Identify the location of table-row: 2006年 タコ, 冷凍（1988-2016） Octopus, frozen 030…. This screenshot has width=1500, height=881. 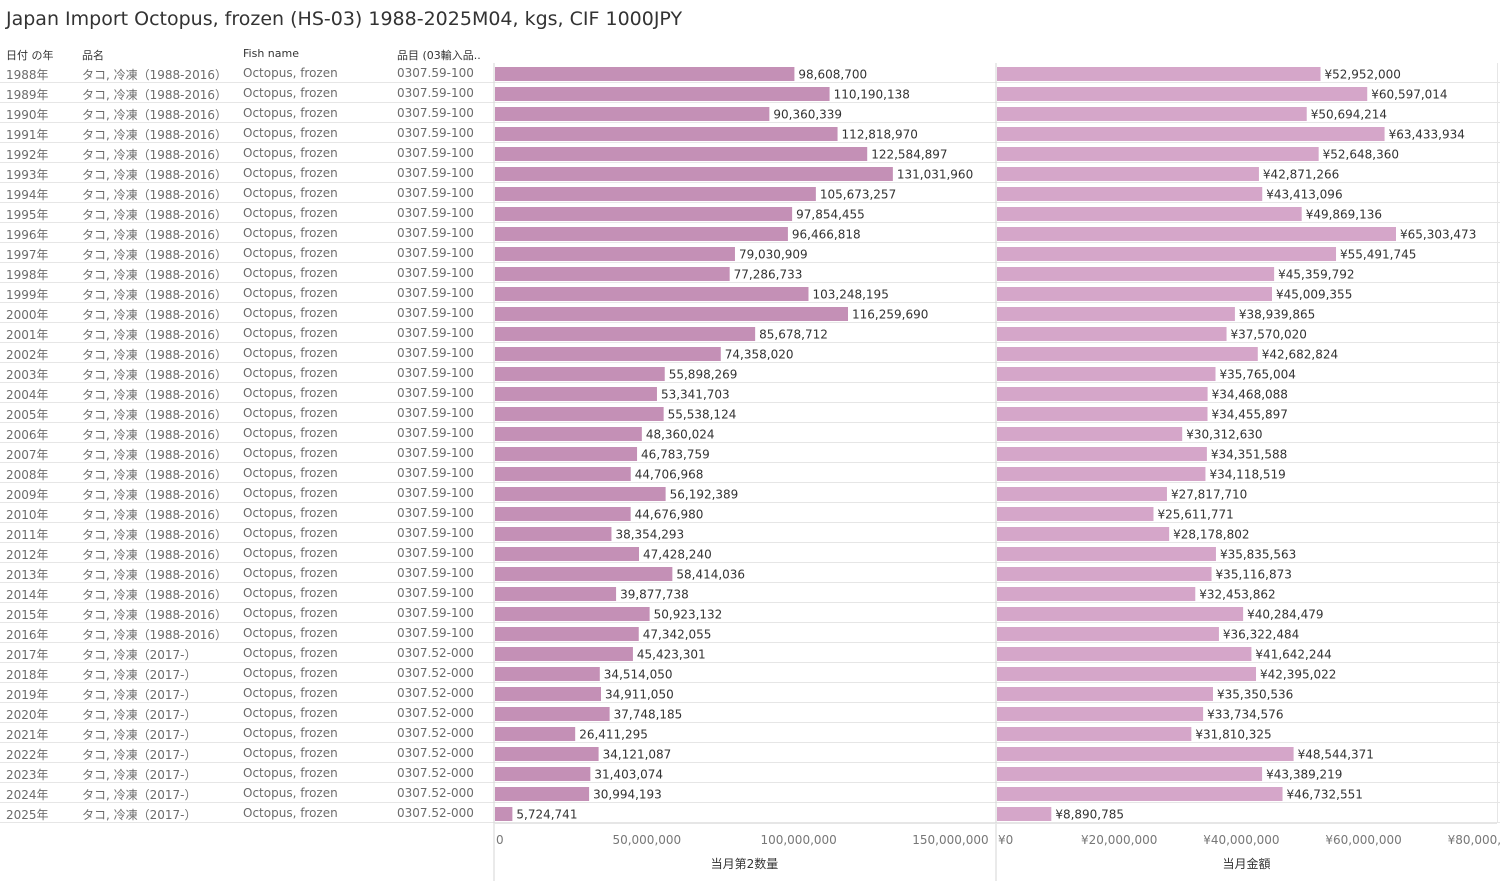
(750, 433).